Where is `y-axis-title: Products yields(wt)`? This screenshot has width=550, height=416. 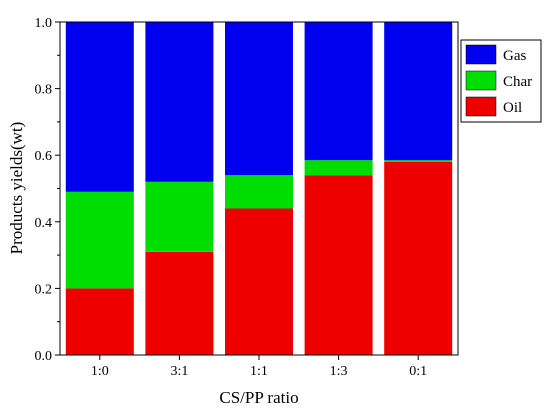 y-axis-title: Products yields(wt) is located at coordinates (16, 188).